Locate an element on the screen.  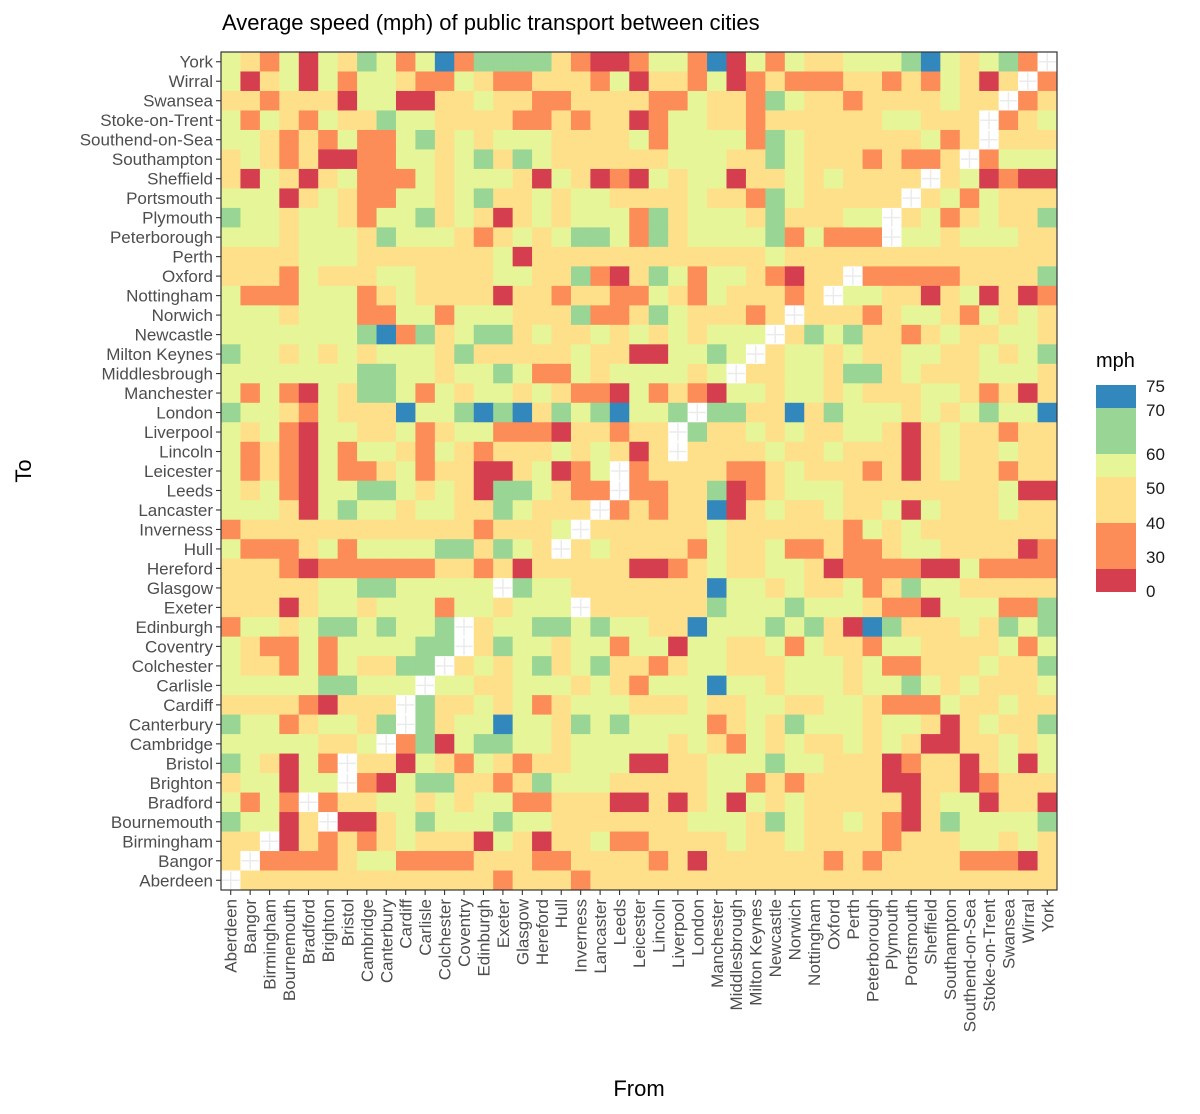
x-axis-title: From is located at coordinates (638, 1088).